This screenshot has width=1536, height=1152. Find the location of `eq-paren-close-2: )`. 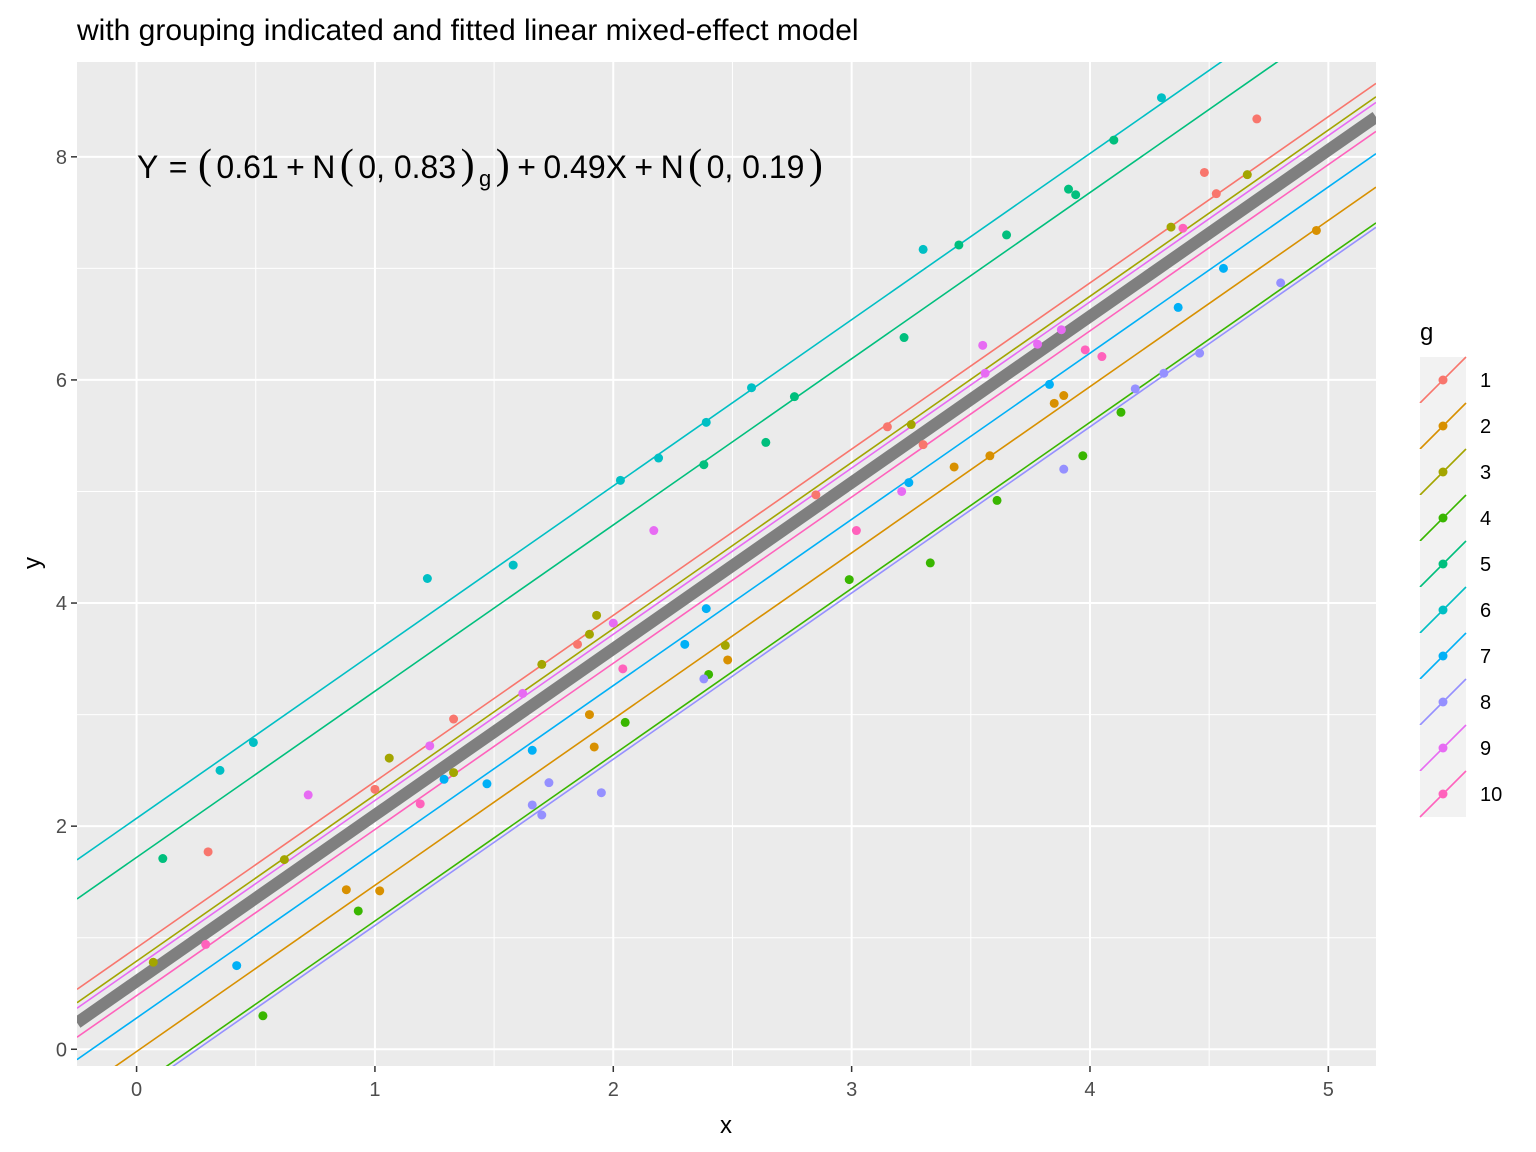

eq-paren-close-2: ) is located at coordinates (468, 165).